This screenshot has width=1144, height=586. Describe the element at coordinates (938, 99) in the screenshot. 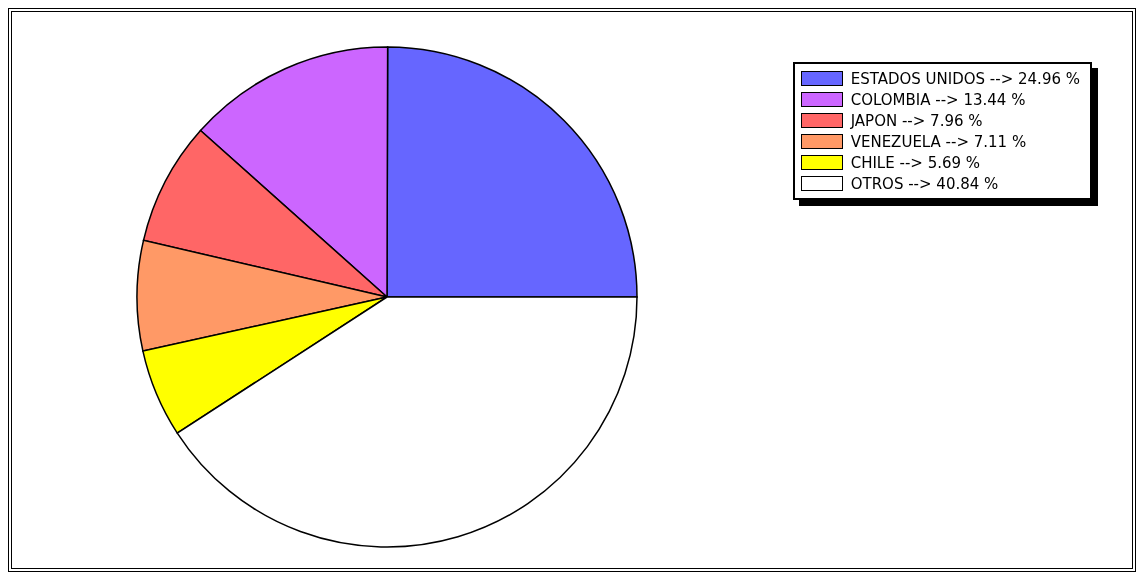

I see `legend-label: COLOMBIA --> 13.44 %` at that location.